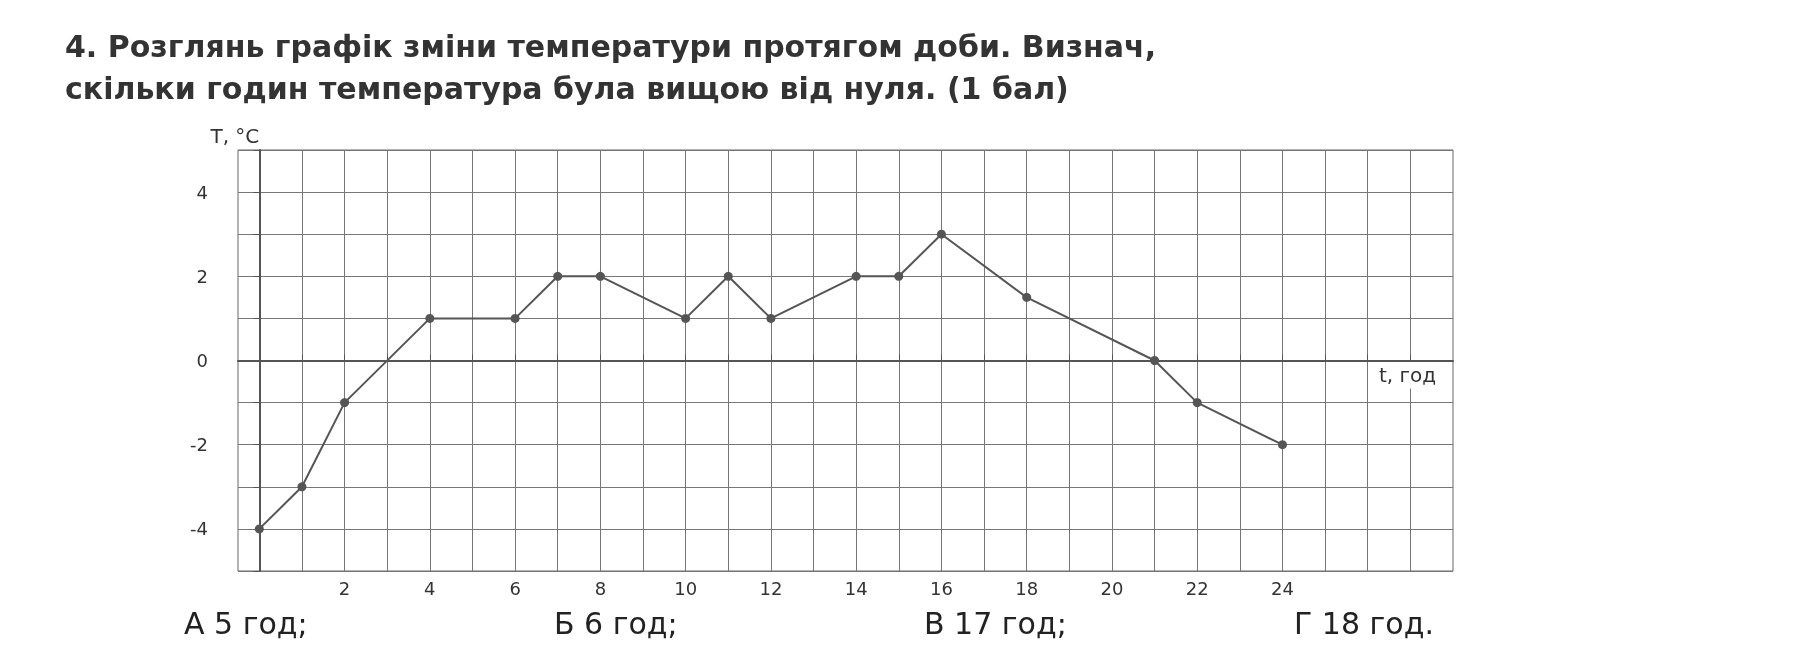  What do you see at coordinates (246, 623) in the screenshot?
I see `text: А 5 год;` at bounding box center [246, 623].